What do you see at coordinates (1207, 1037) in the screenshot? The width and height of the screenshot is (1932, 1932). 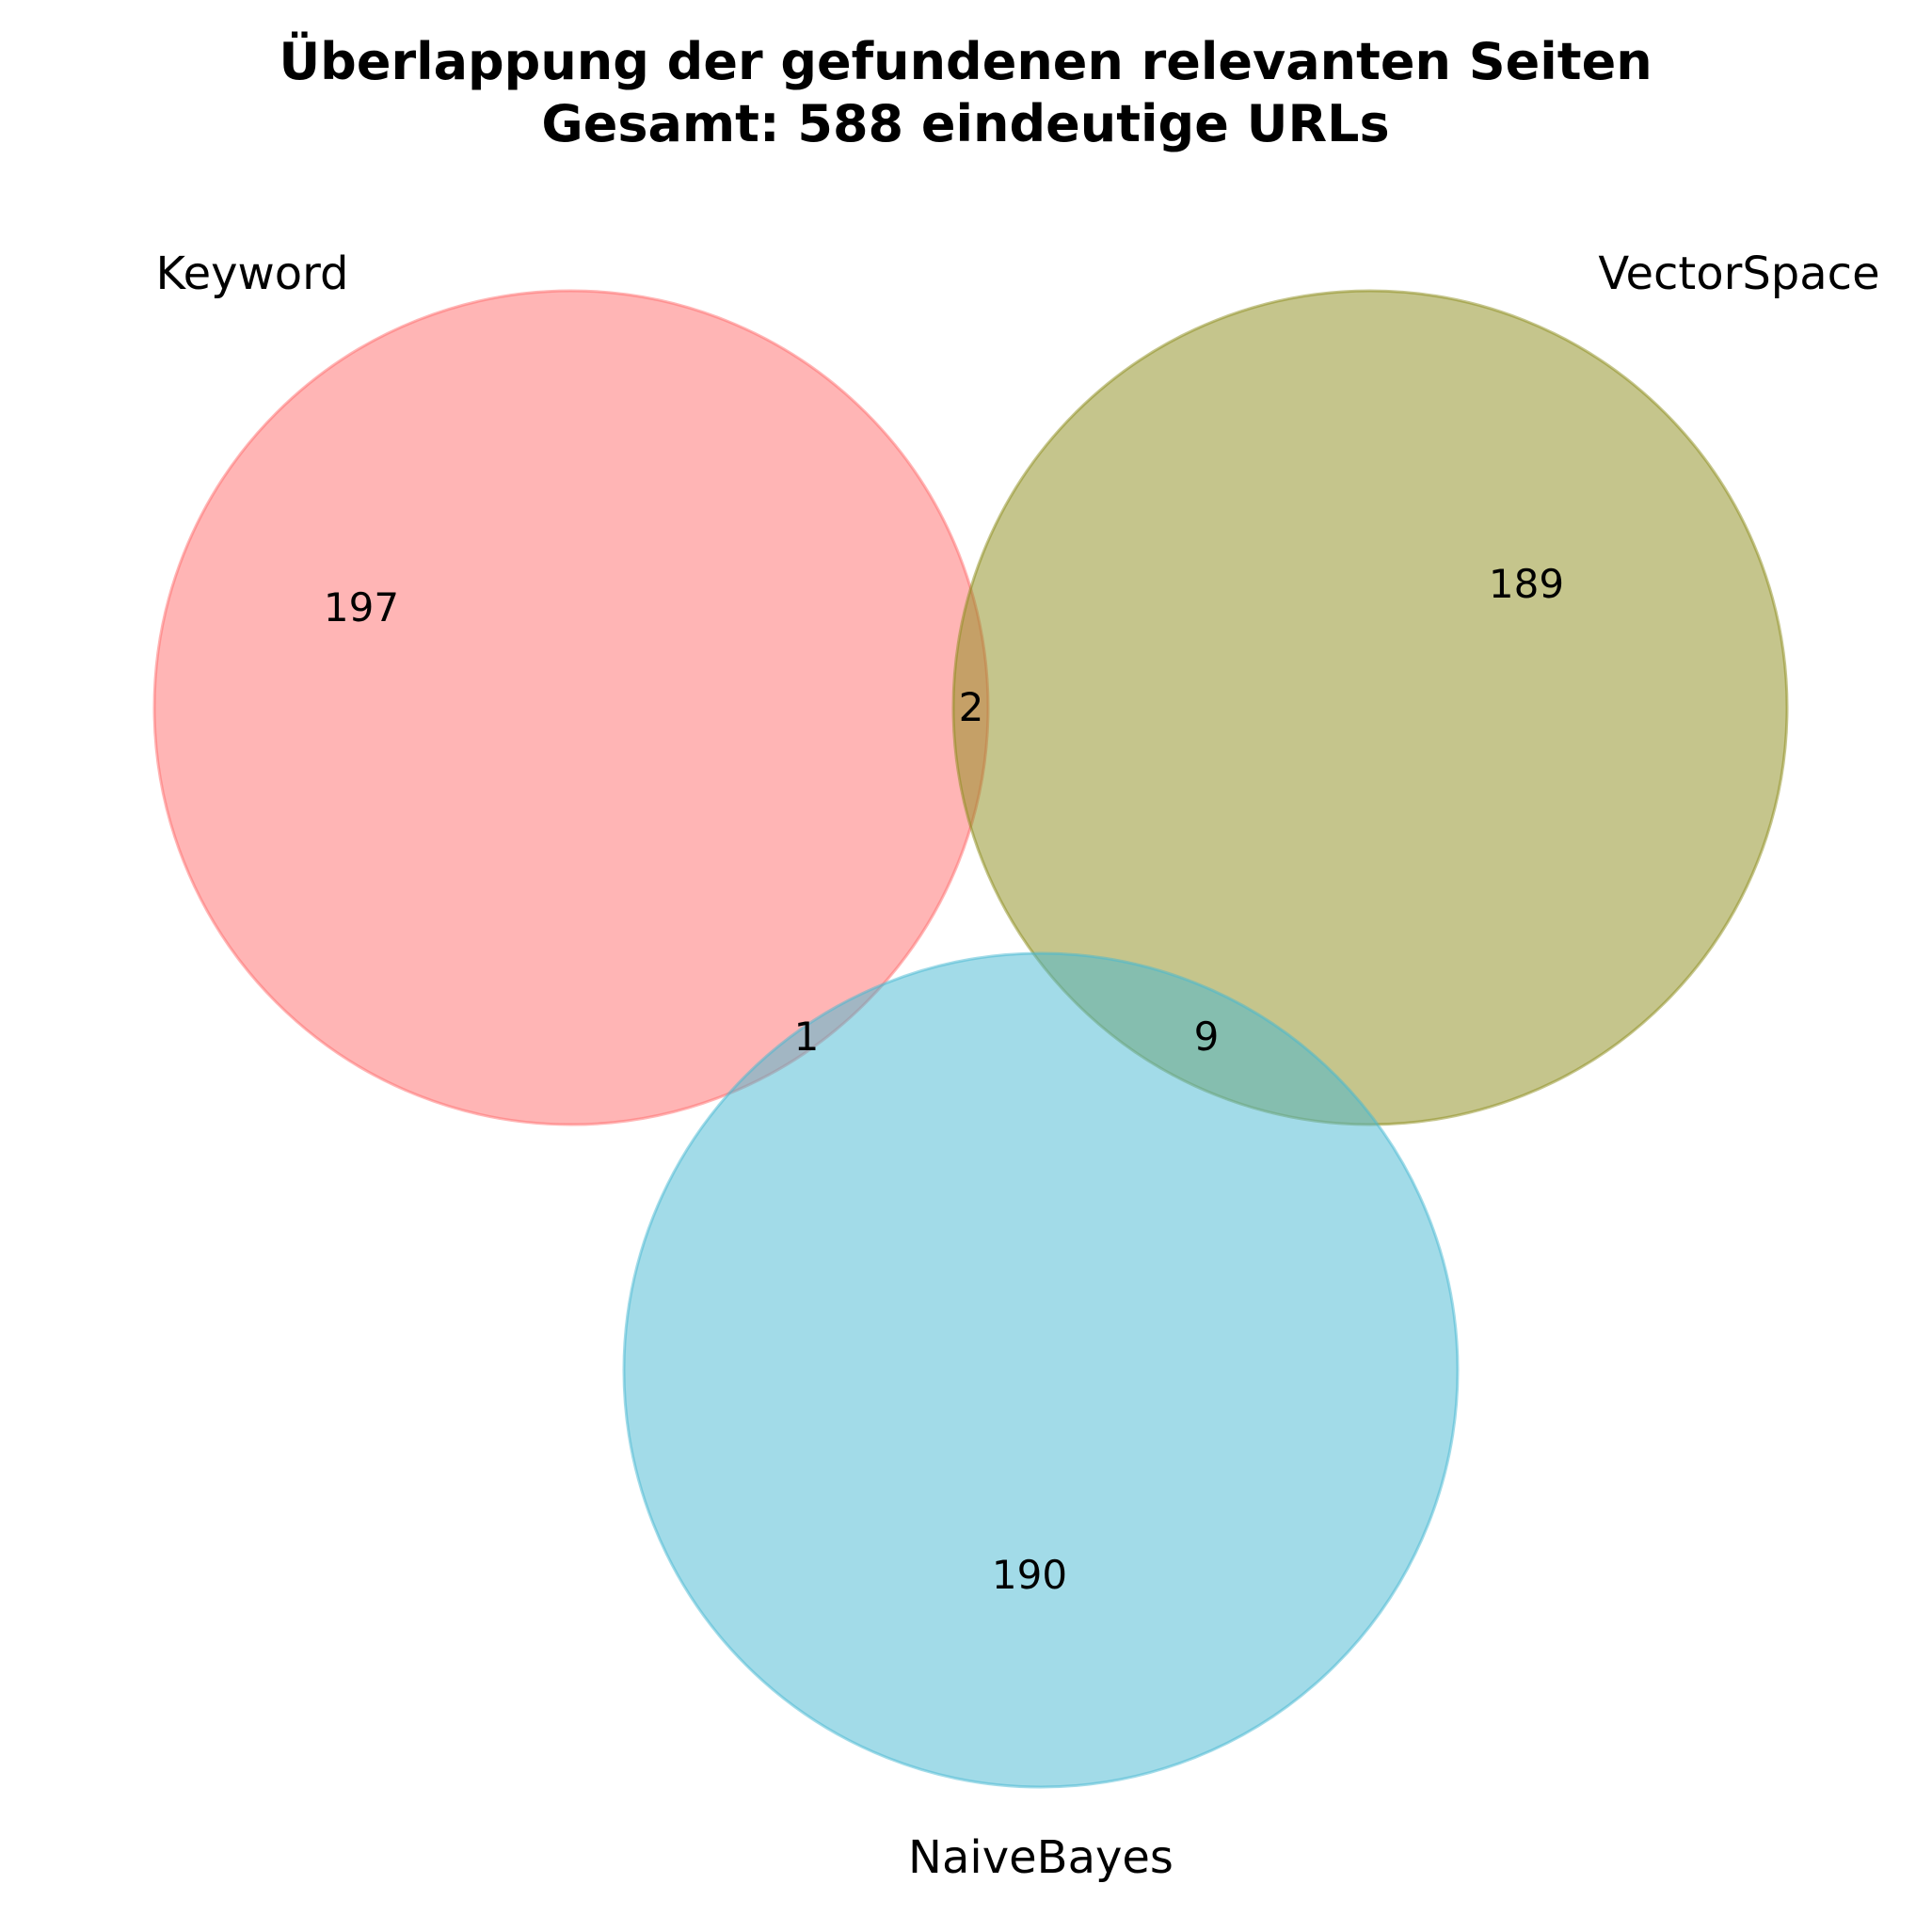 I see `region-vectorspace-naivebayes: 9` at bounding box center [1207, 1037].